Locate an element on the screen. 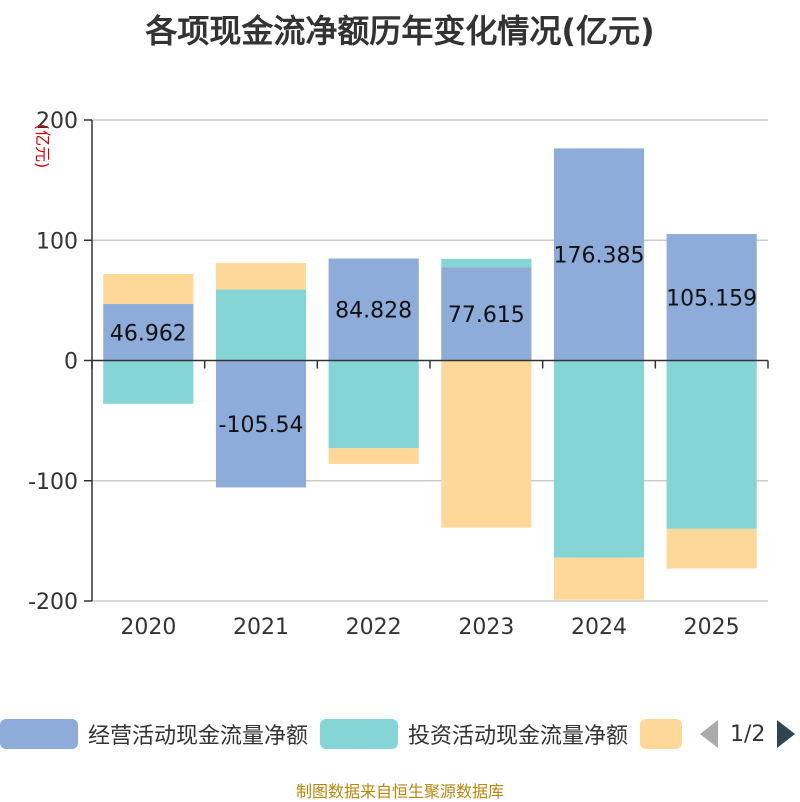 Image resolution: width=800 pixels, height=802 pixels. bar-series-0-2021 is located at coordinates (261, 424).